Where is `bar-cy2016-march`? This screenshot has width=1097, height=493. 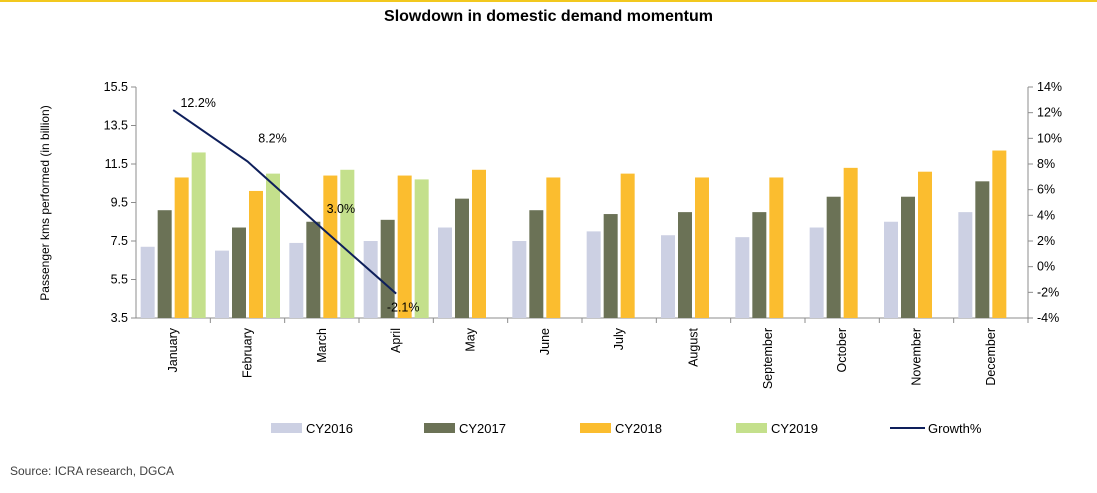
bar-cy2016-march is located at coordinates (296, 280).